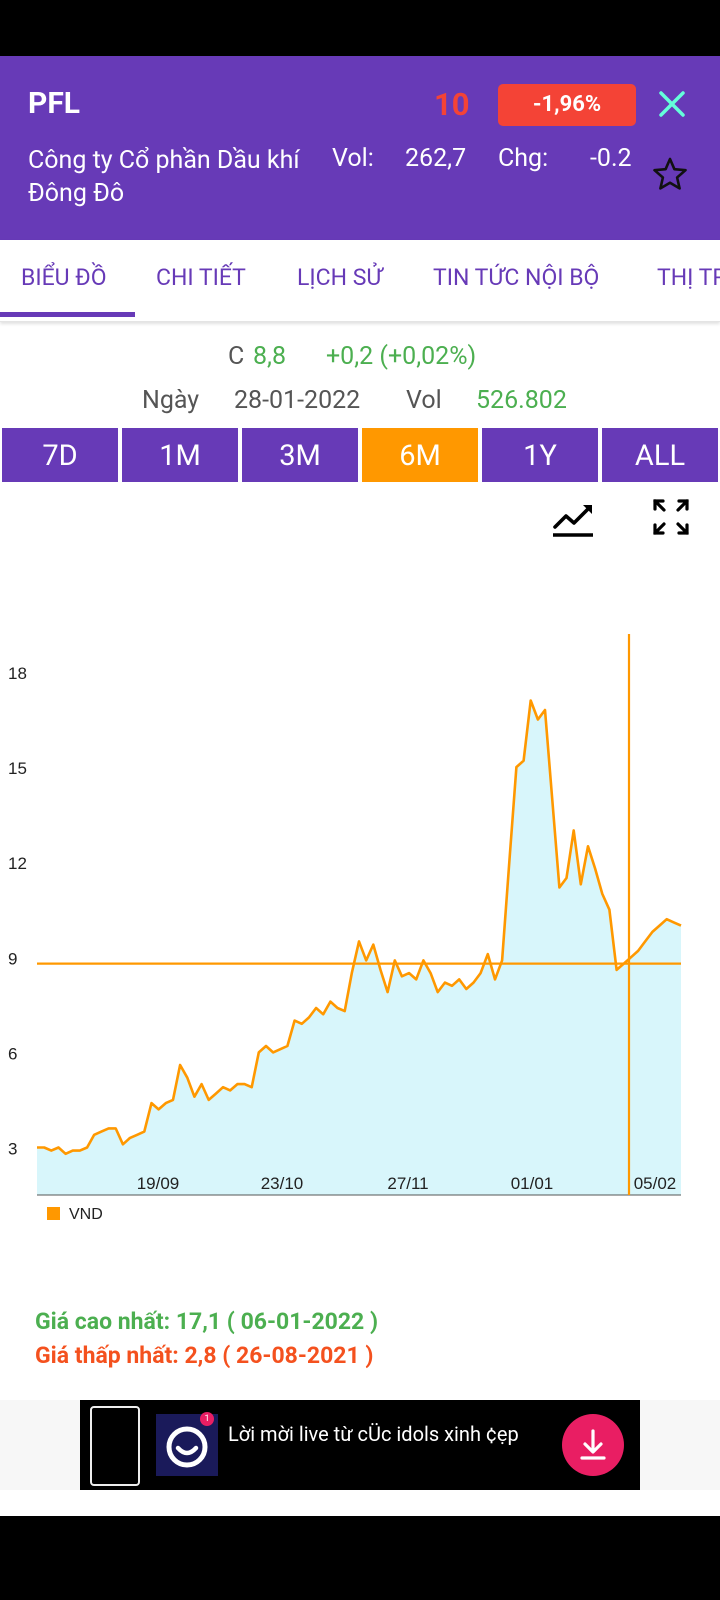 This screenshot has height=1600, width=720. I want to click on y-tick-label: 18, so click(17, 673).